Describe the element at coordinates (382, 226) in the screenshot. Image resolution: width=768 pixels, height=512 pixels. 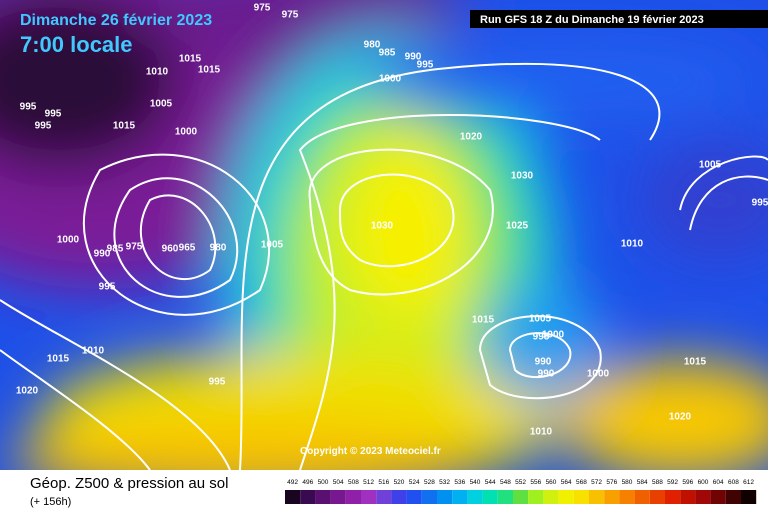
I see `isobar-label: 1030` at that location.